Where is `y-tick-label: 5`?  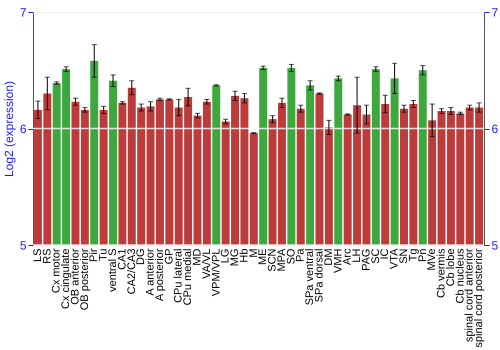
y-tick-label: 5 is located at coordinates (23, 245).